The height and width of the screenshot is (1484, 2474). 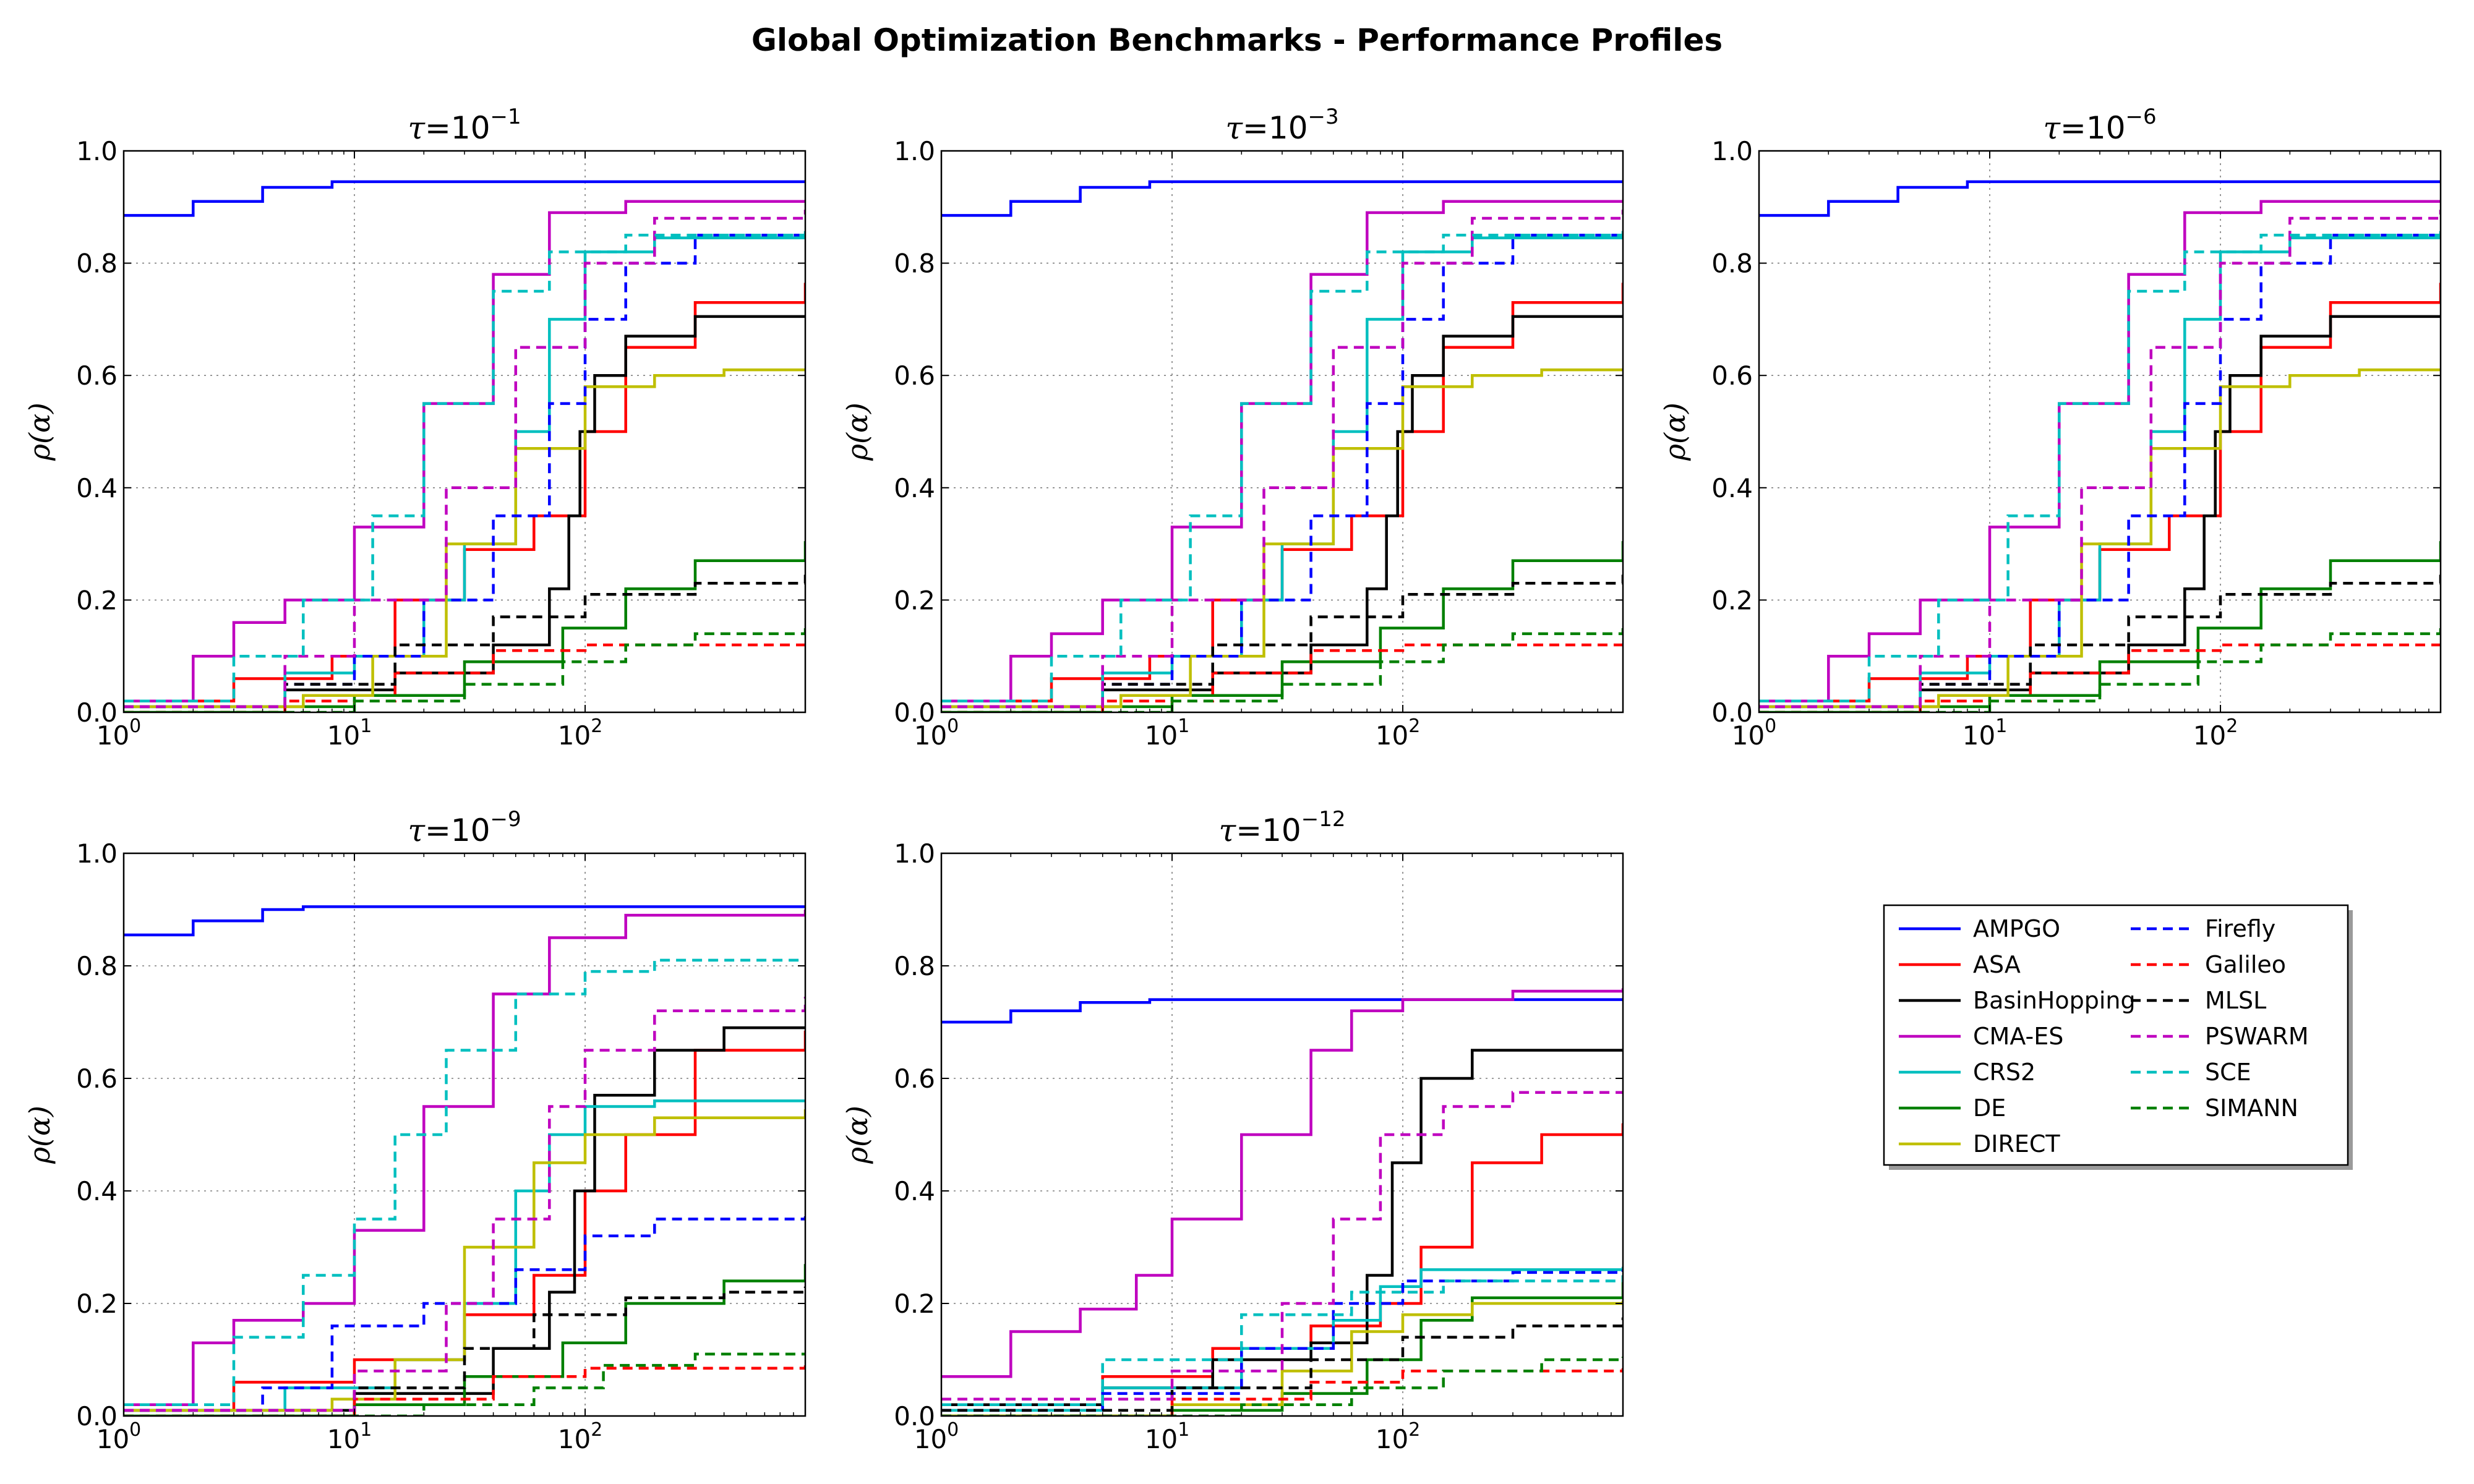 What do you see at coordinates (505, 116) in the screenshot?
I see `panel-title-exponent: −1` at bounding box center [505, 116].